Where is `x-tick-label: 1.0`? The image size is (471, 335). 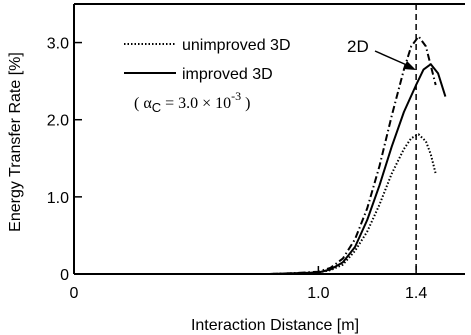
x-tick-label: 1.0 is located at coordinates (318, 293).